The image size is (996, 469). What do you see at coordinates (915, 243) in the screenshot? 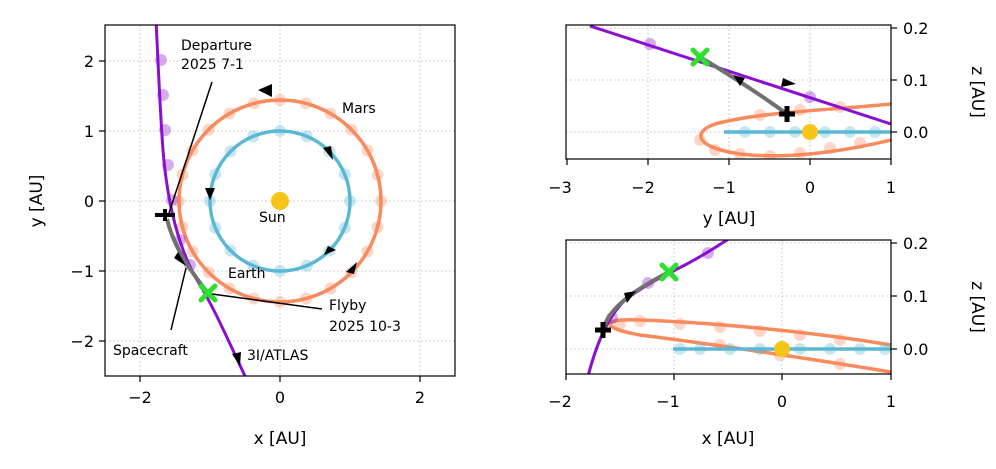
I see `y-tick-label: 0.2` at bounding box center [915, 243].